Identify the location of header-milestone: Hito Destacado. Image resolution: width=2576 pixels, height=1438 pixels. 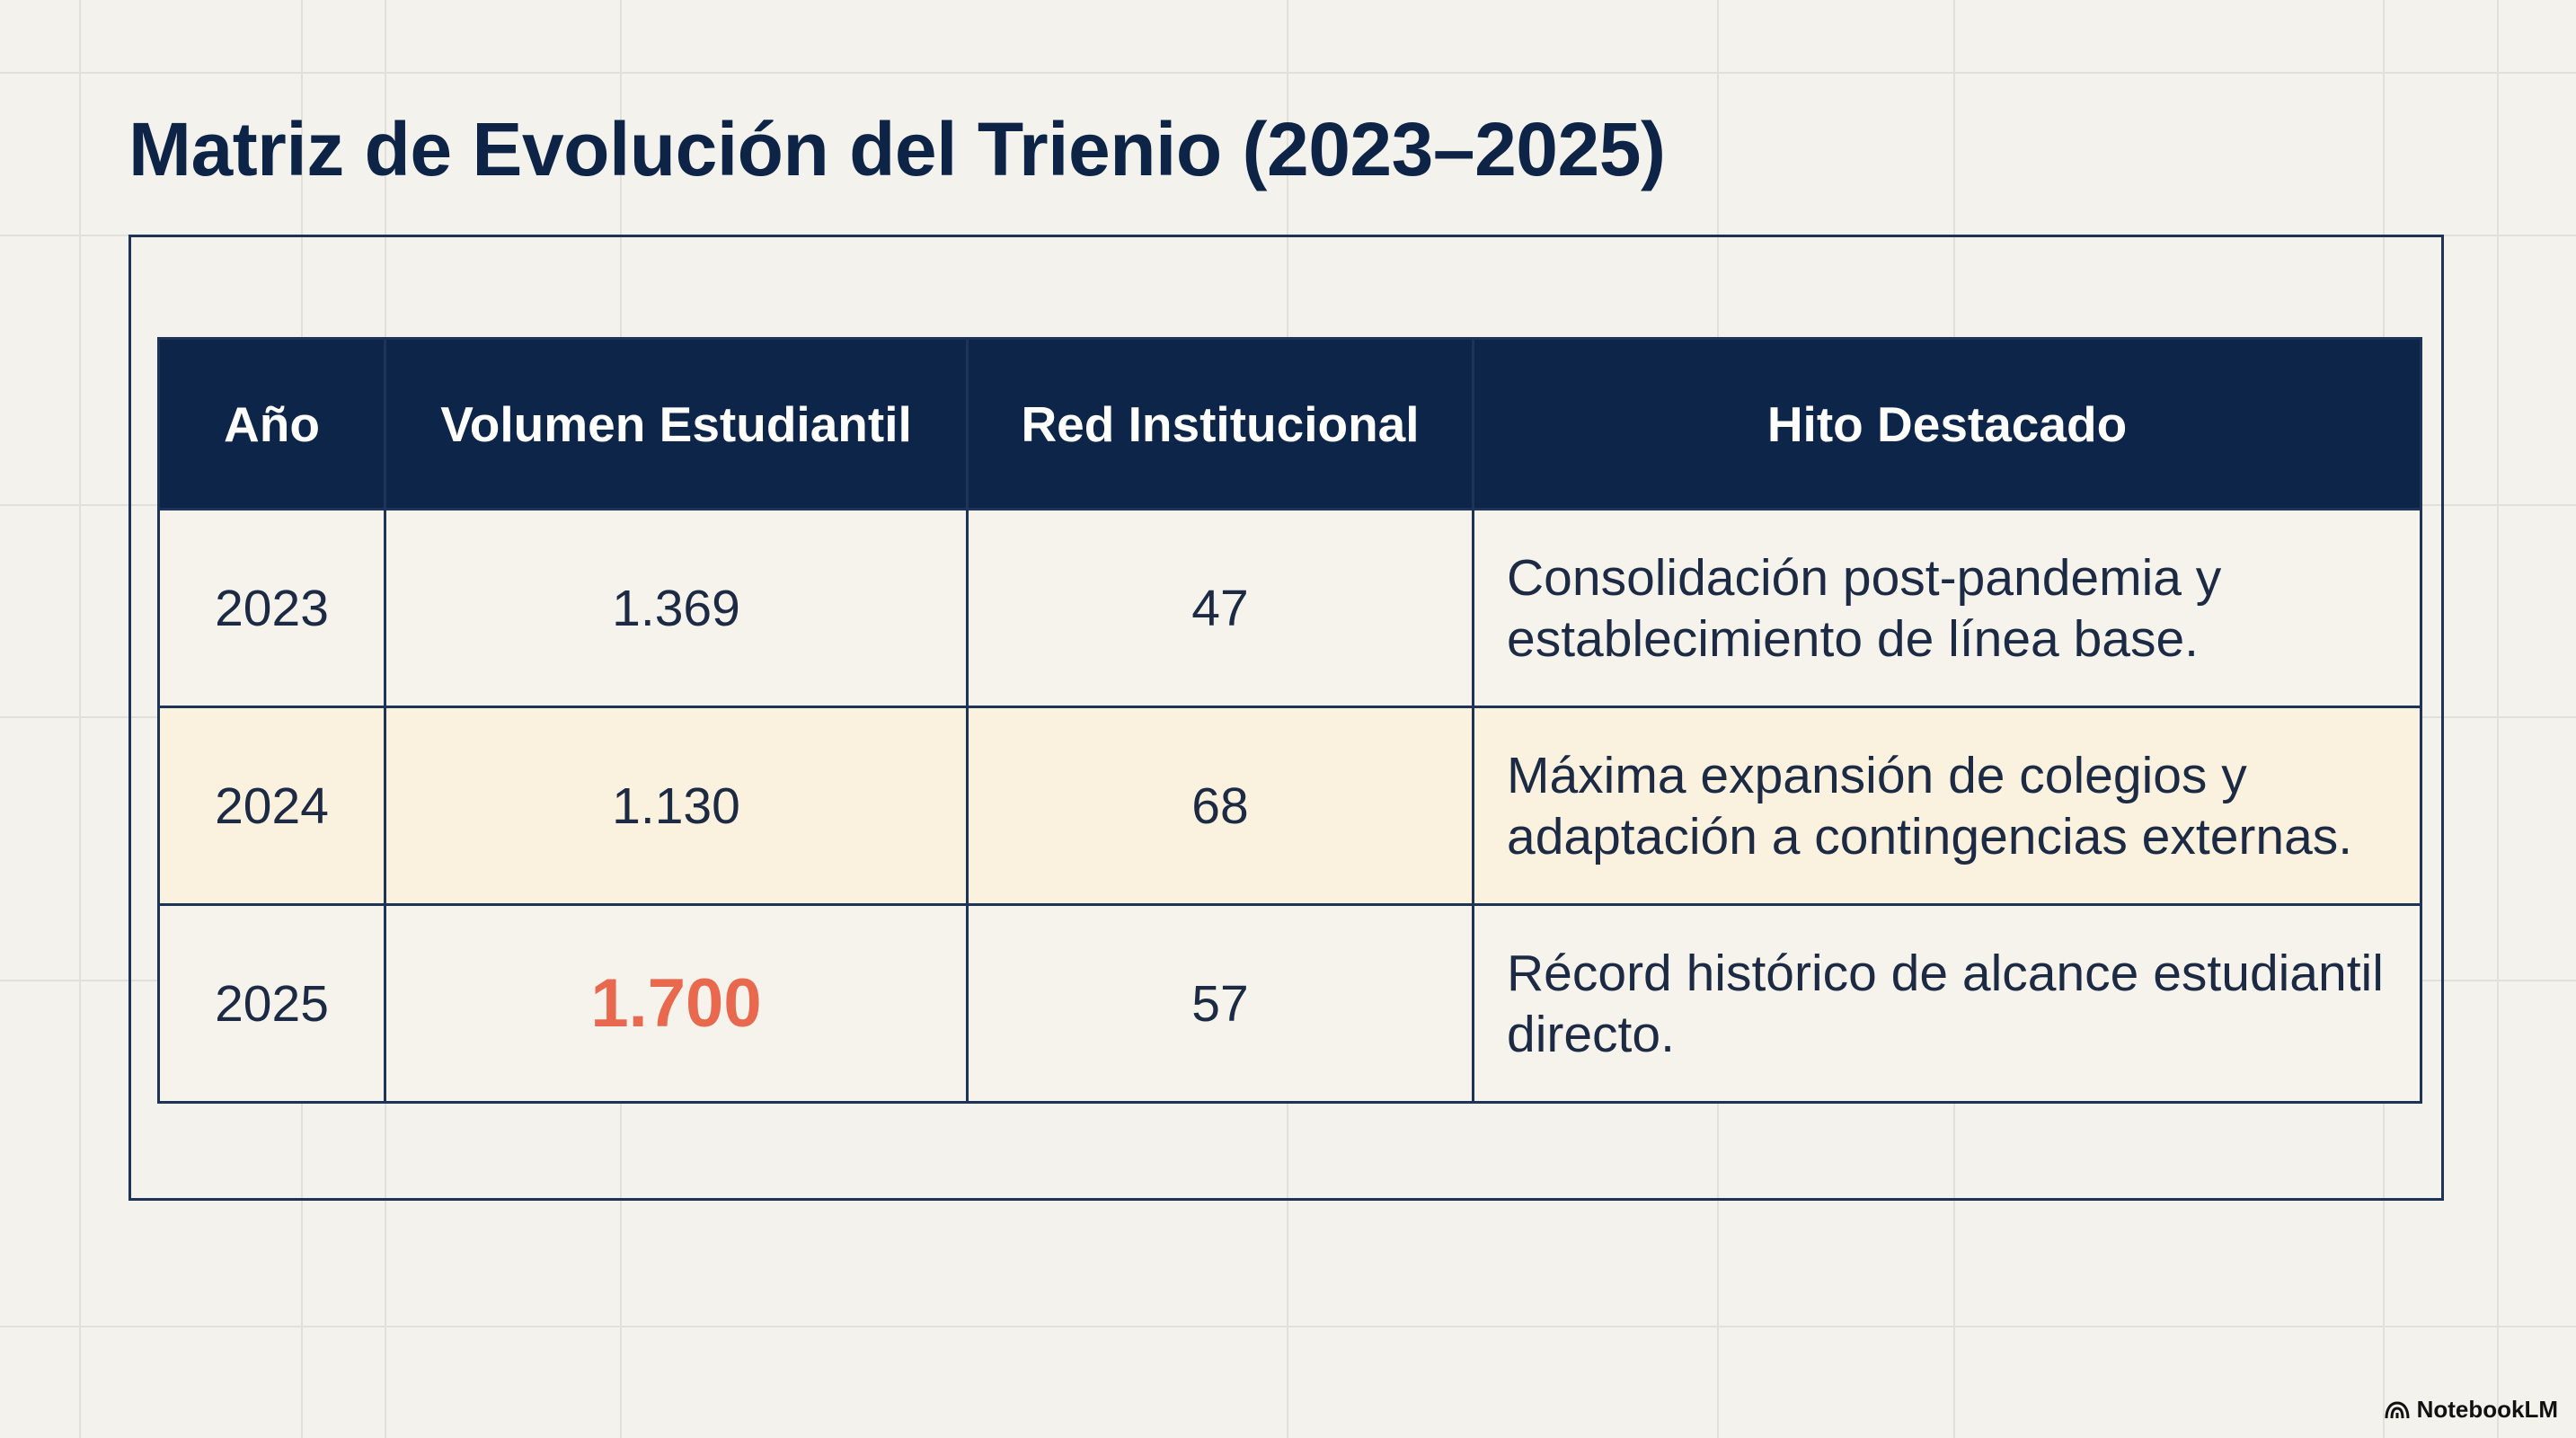
(1947, 423).